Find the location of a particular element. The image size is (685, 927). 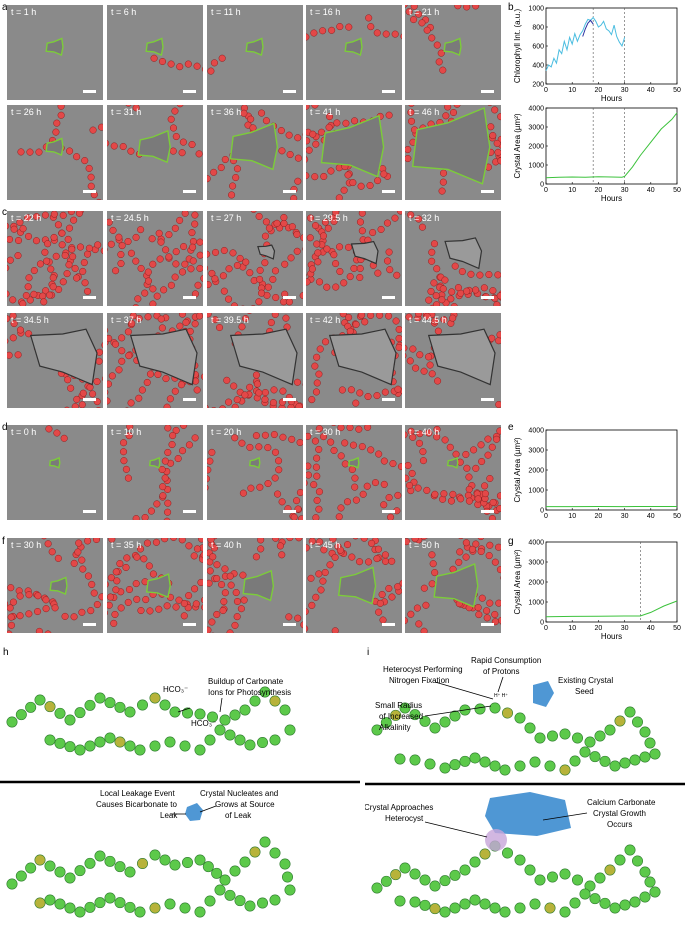

label-radius-3: Alkalinity is located at coordinates (395, 727).